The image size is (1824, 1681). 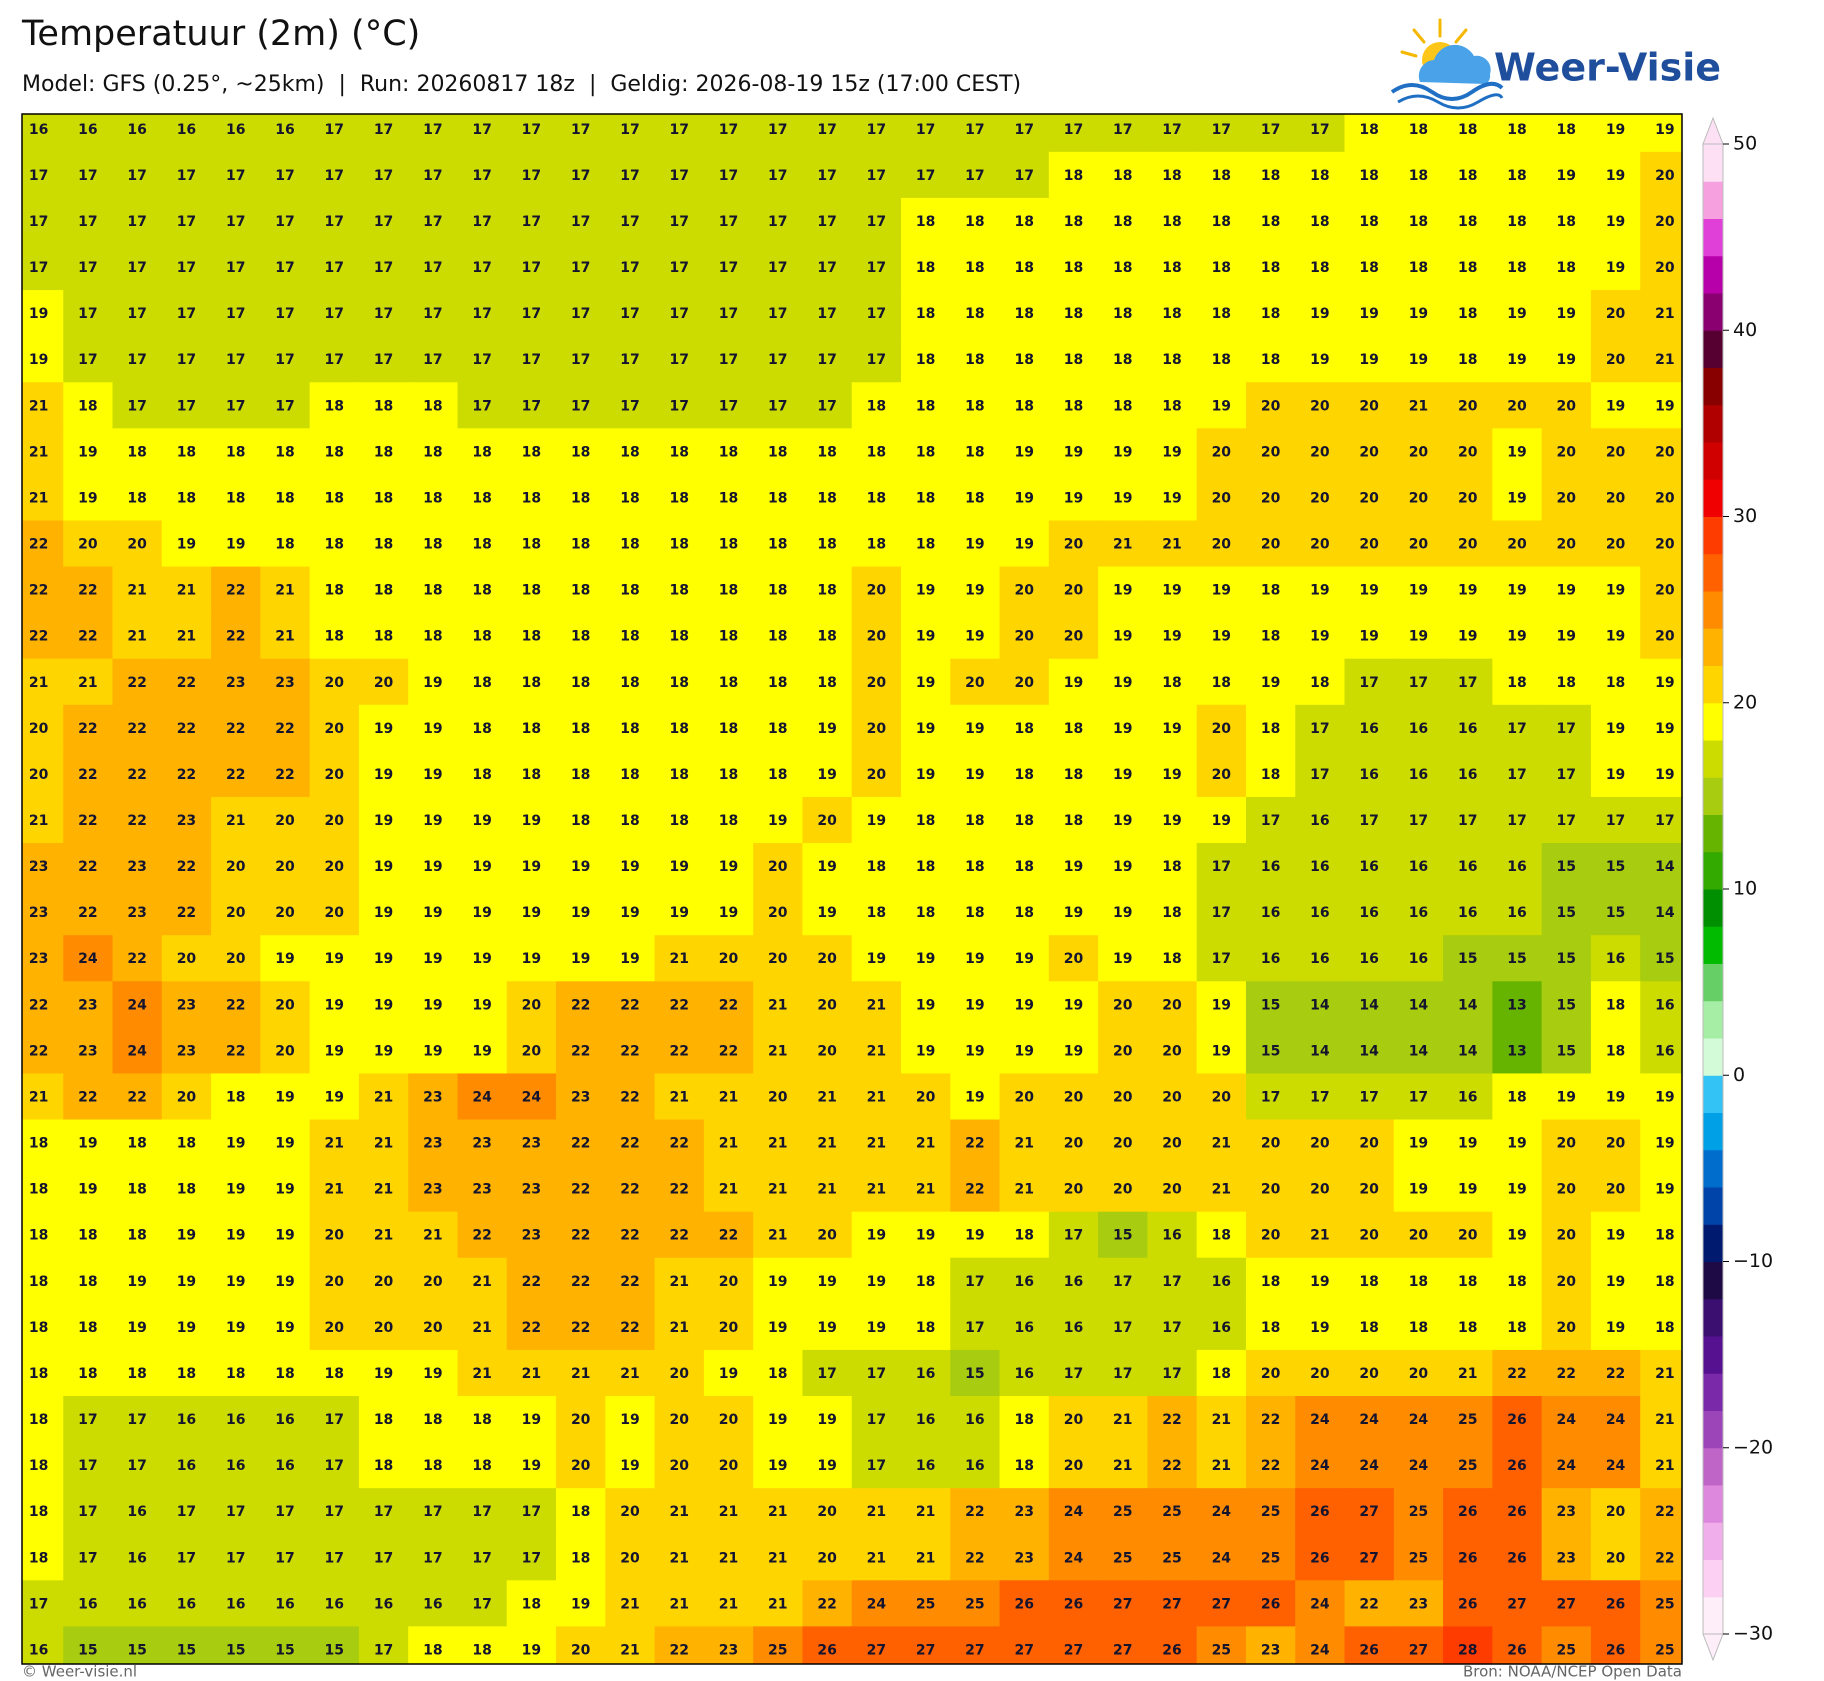 I want to click on temperature-value: 24, so click(x=1074, y=1512).